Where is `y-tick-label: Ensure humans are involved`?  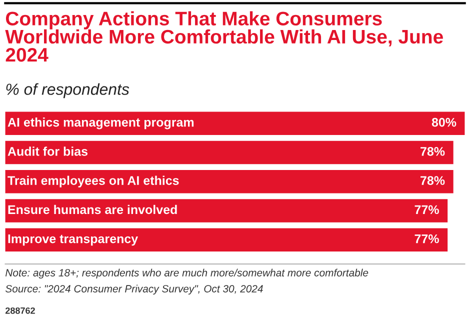
y-tick-label: Ensure humans are involved is located at coordinates (92, 209).